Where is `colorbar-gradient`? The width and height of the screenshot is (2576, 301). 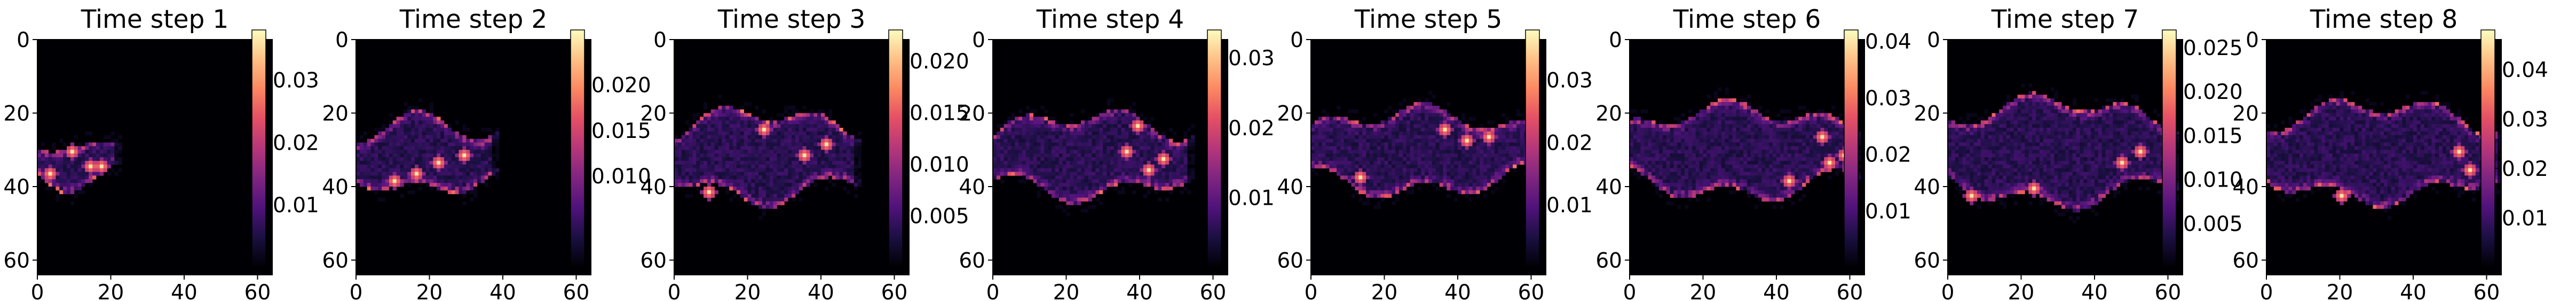
colorbar-gradient is located at coordinates (258, 148).